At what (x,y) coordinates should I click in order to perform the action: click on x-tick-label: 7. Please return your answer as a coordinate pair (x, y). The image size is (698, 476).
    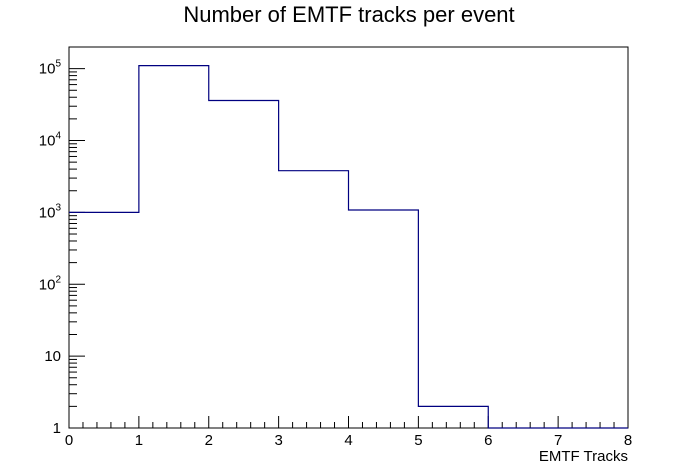
    Looking at the image, I should click on (558, 440).